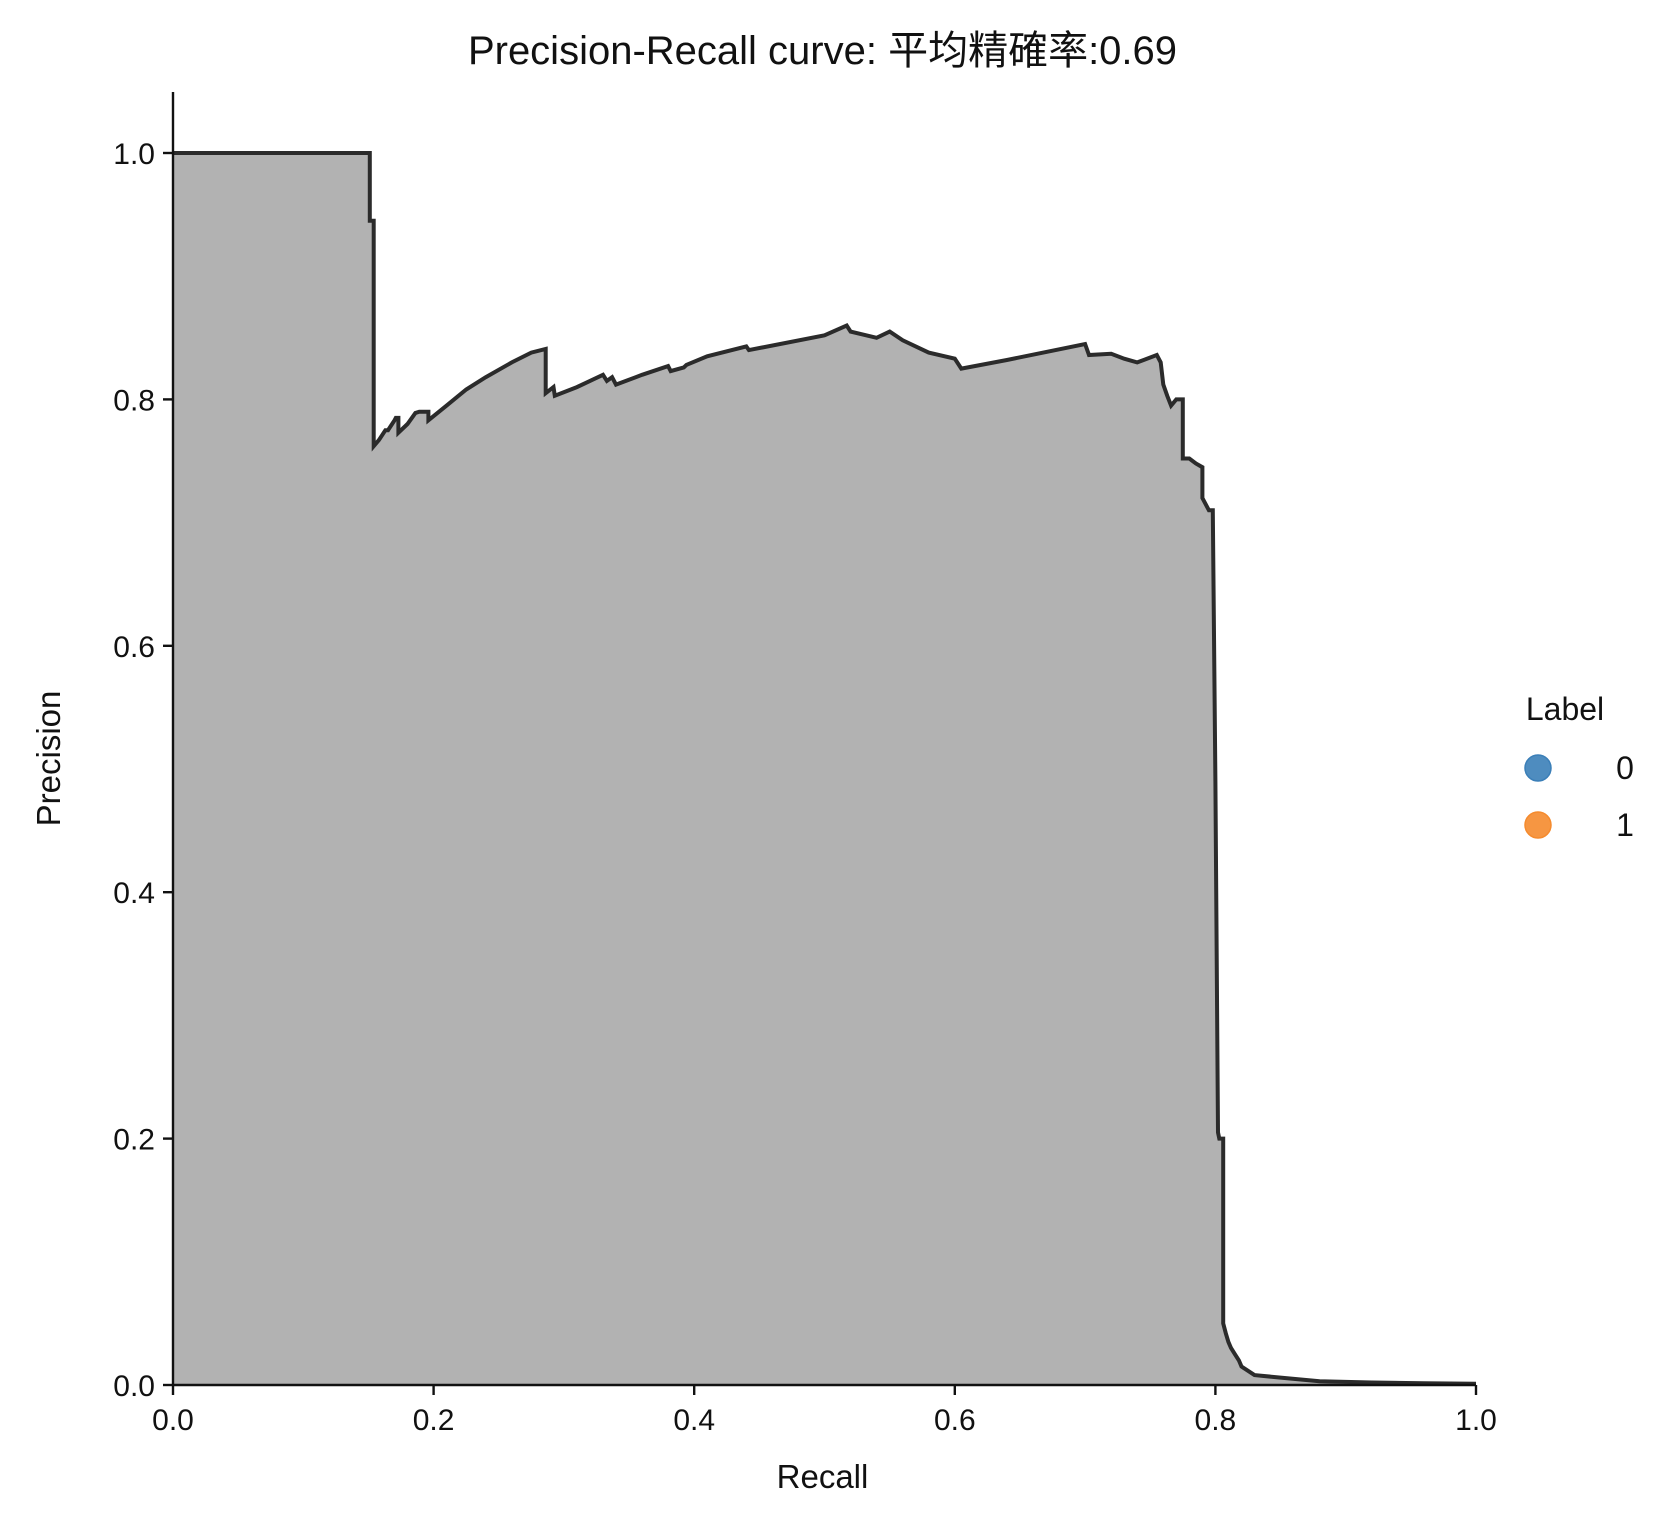  What do you see at coordinates (822, 51) in the screenshot?
I see `chart-title: Precision-Recall curve: 平均精確率:0.69` at bounding box center [822, 51].